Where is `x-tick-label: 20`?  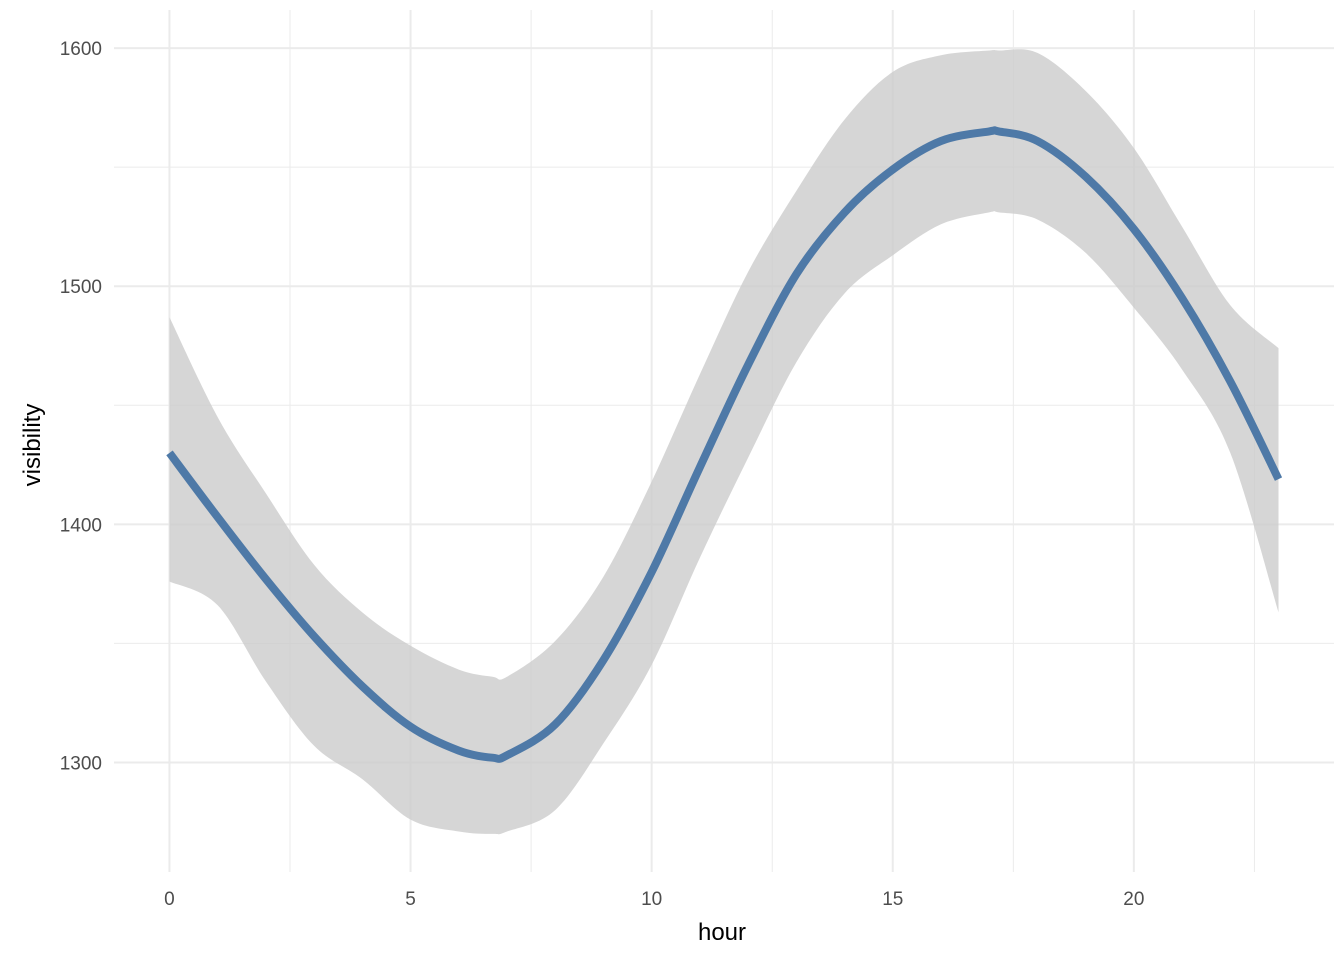 x-tick-label: 20 is located at coordinates (1133, 899).